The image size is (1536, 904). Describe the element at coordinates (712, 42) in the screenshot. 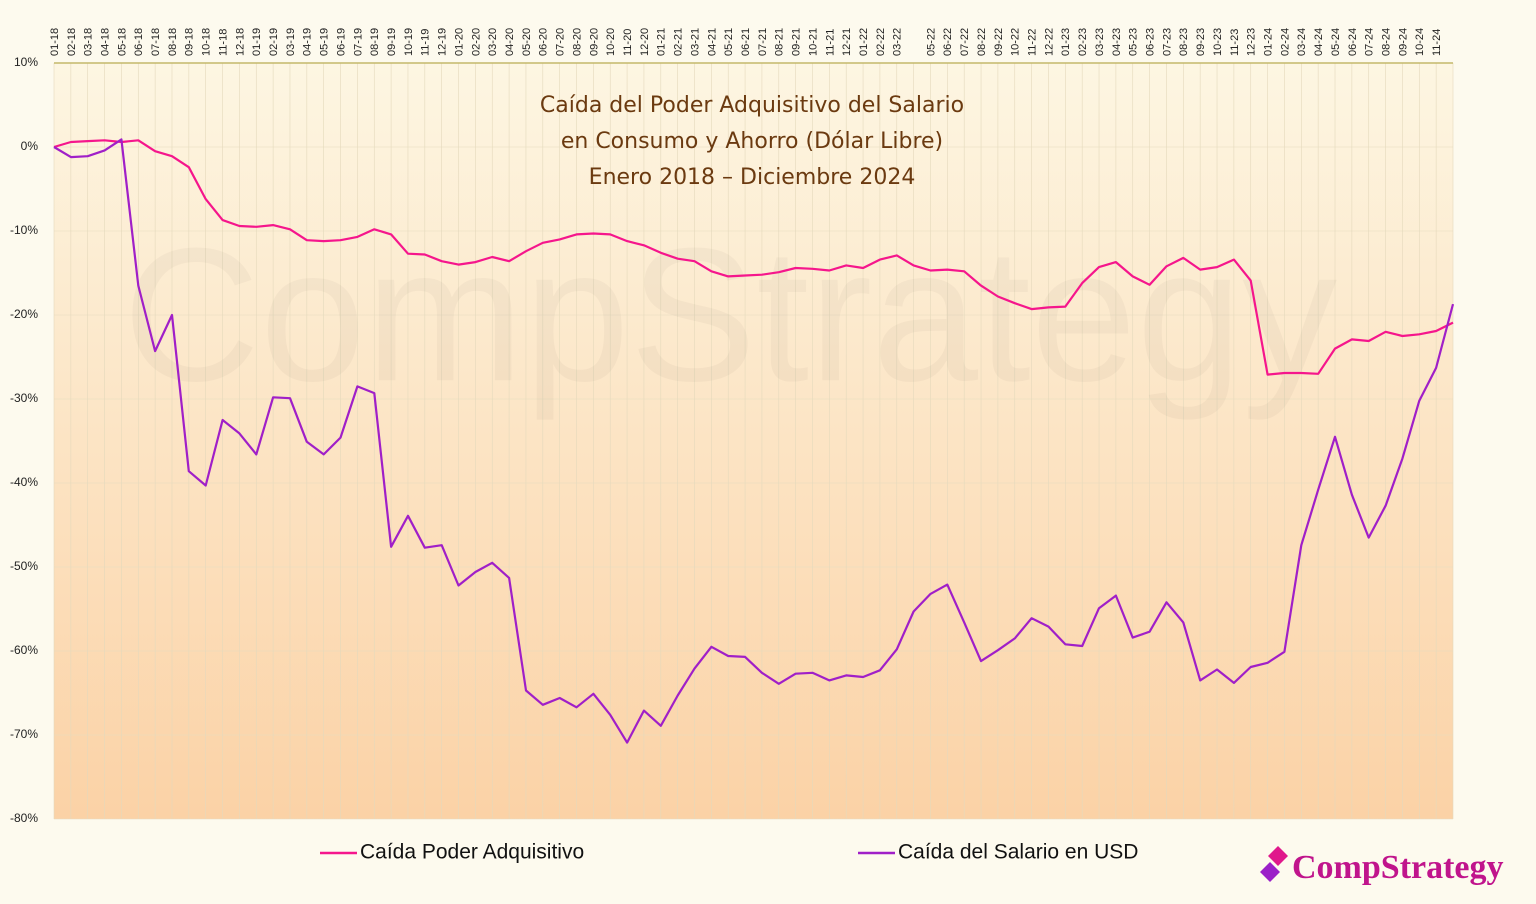

I see `x-tick-label: 04-21` at that location.